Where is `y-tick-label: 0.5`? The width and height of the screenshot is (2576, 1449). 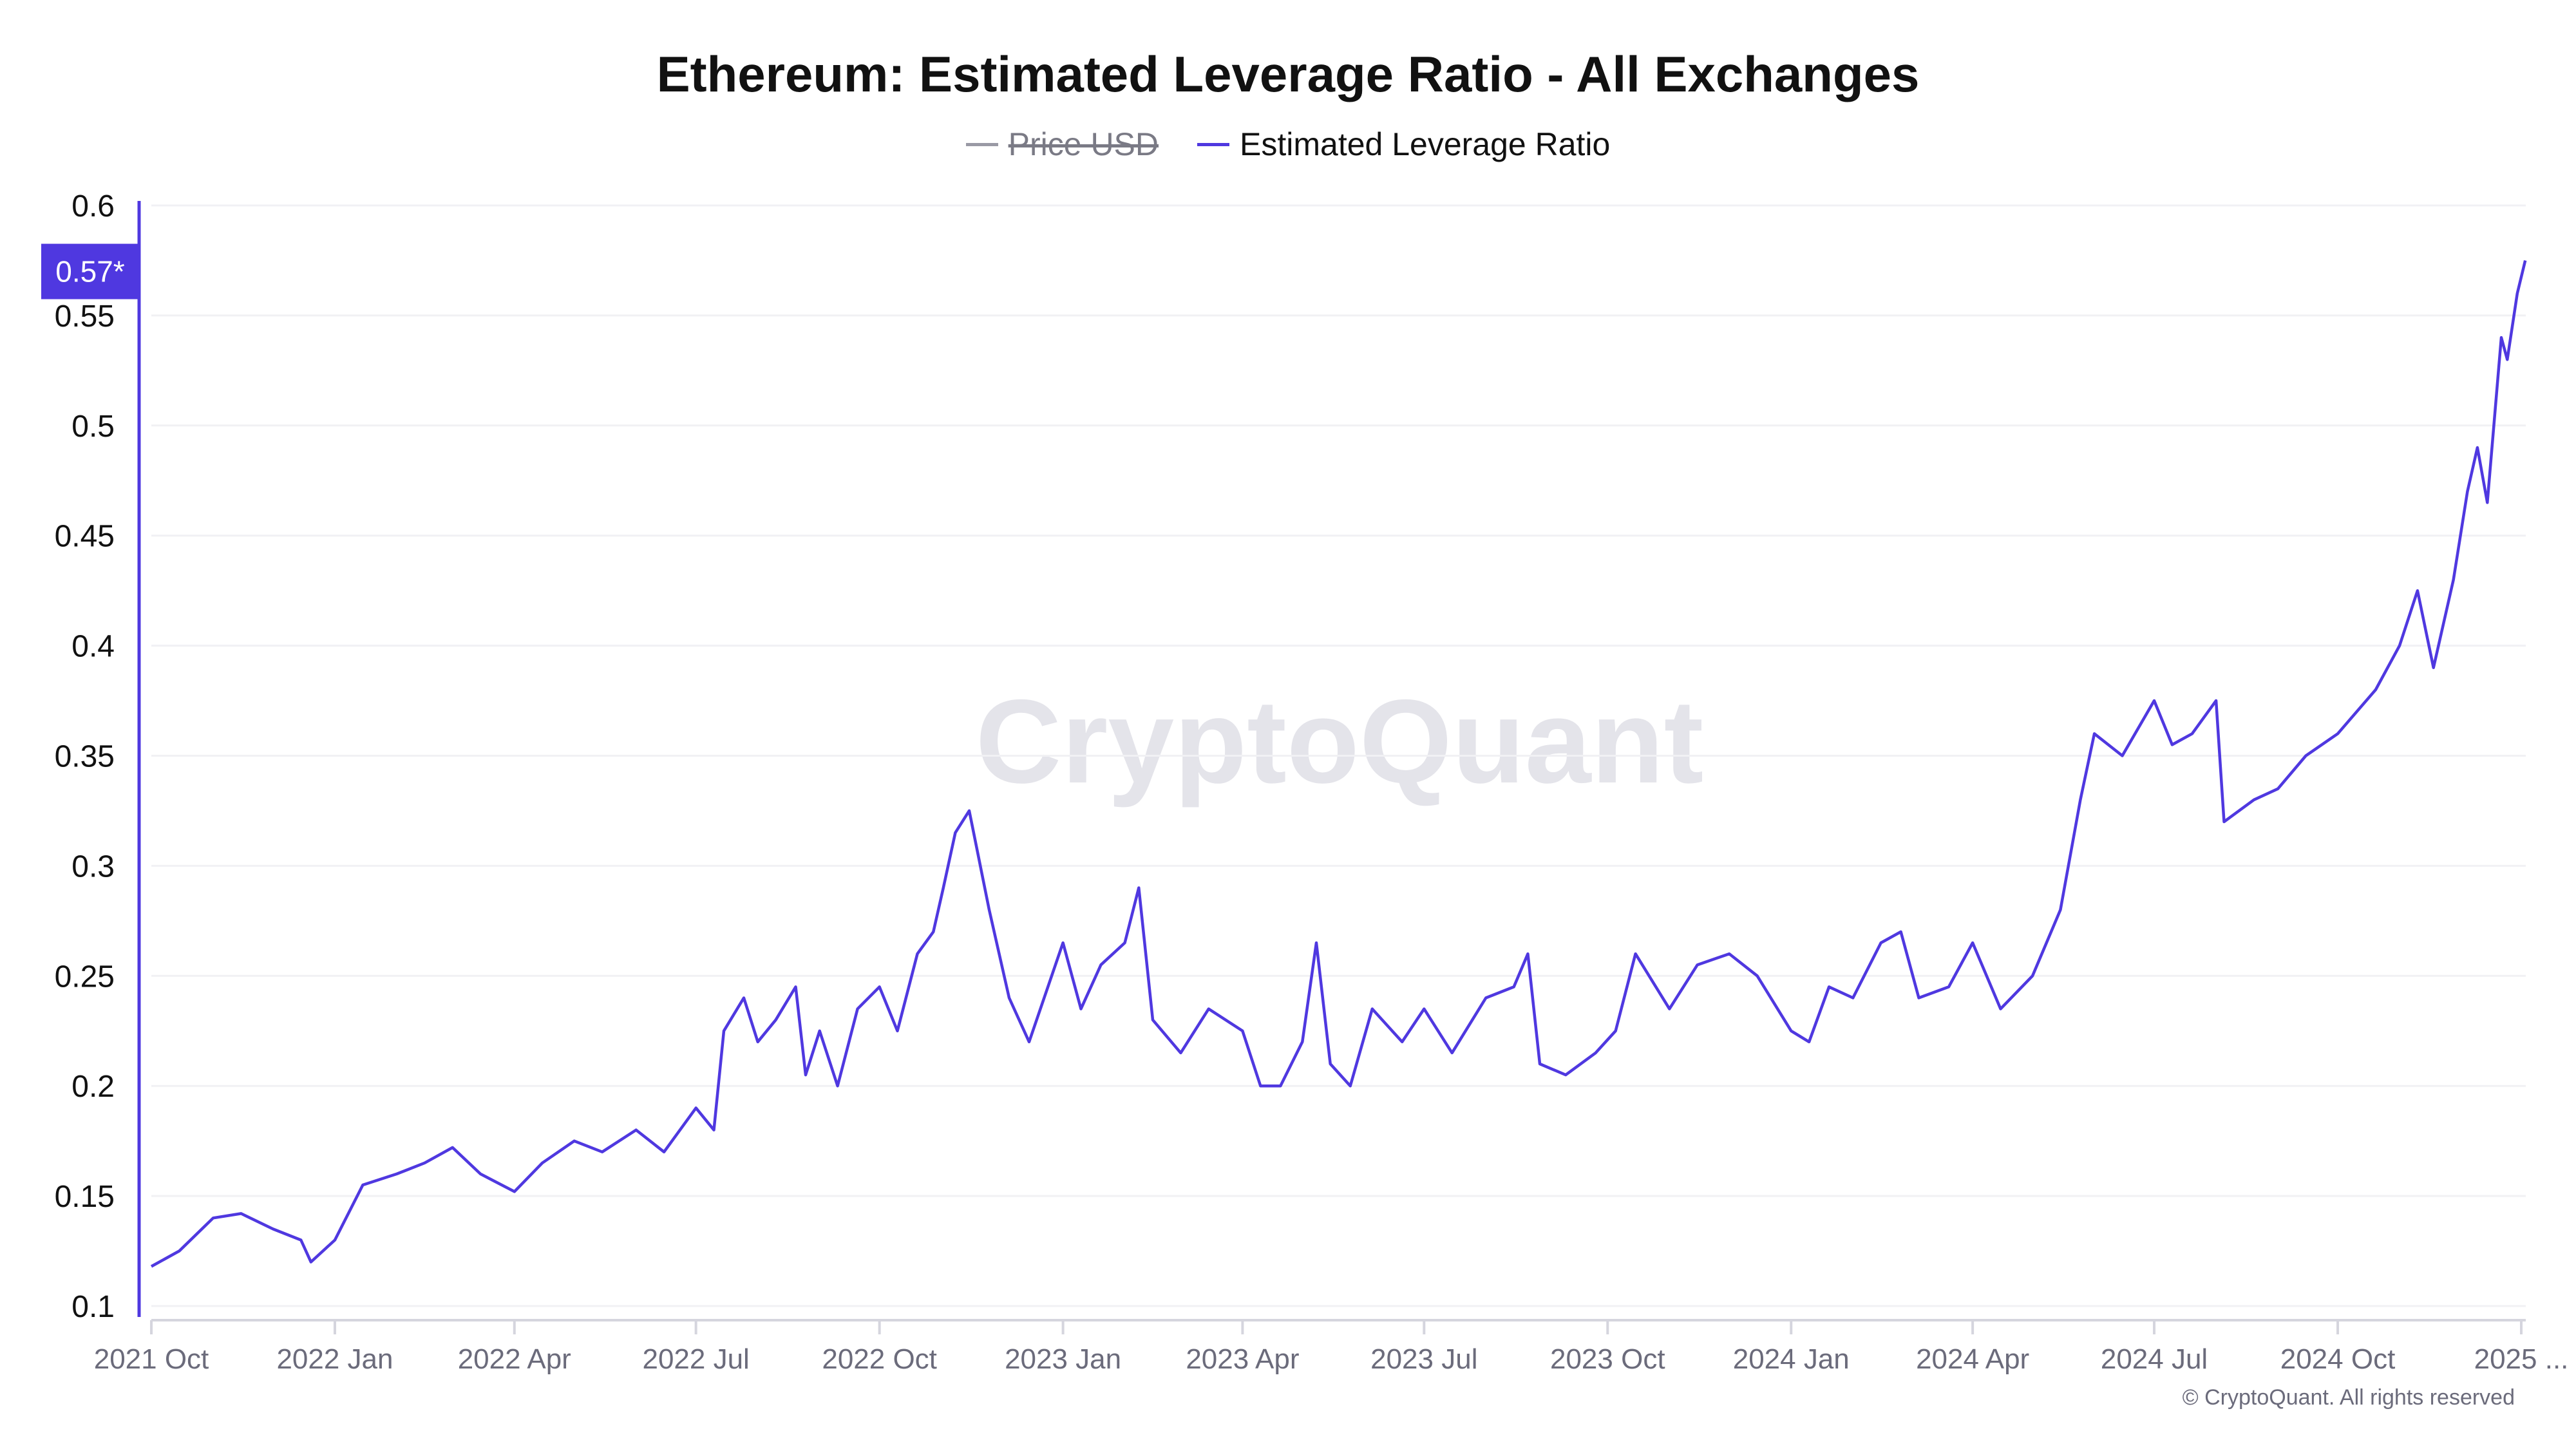 y-tick-label: 0.5 is located at coordinates (93, 427).